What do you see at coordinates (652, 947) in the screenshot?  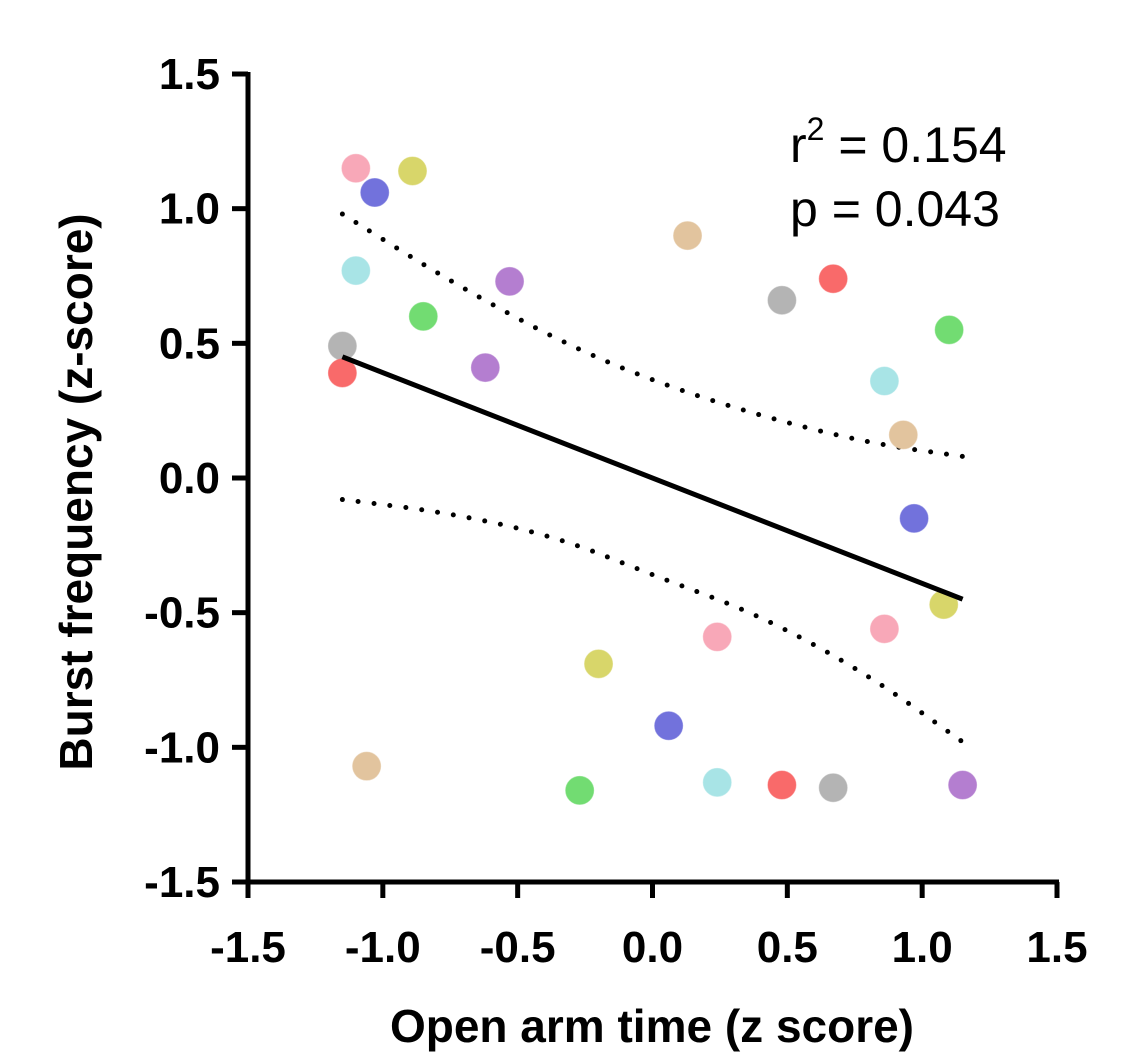 I see `x-tick-label: 0.0` at bounding box center [652, 947].